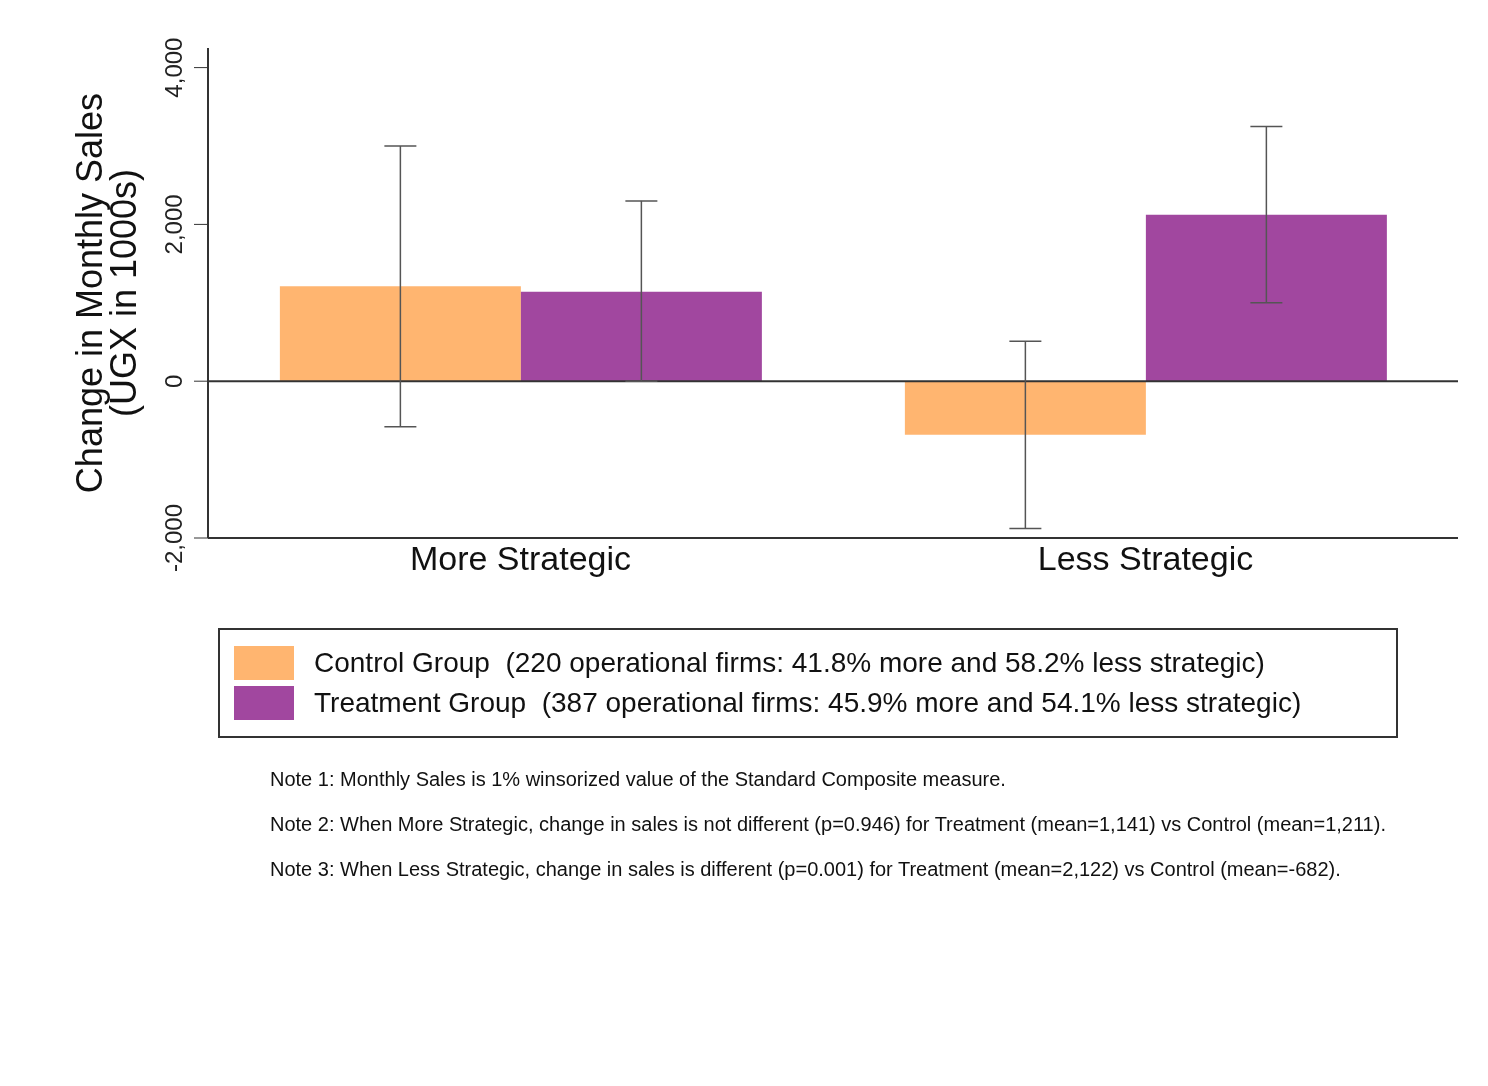  What do you see at coordinates (1145, 558) in the screenshot?
I see `x-tick-label: Less Strategic` at bounding box center [1145, 558].